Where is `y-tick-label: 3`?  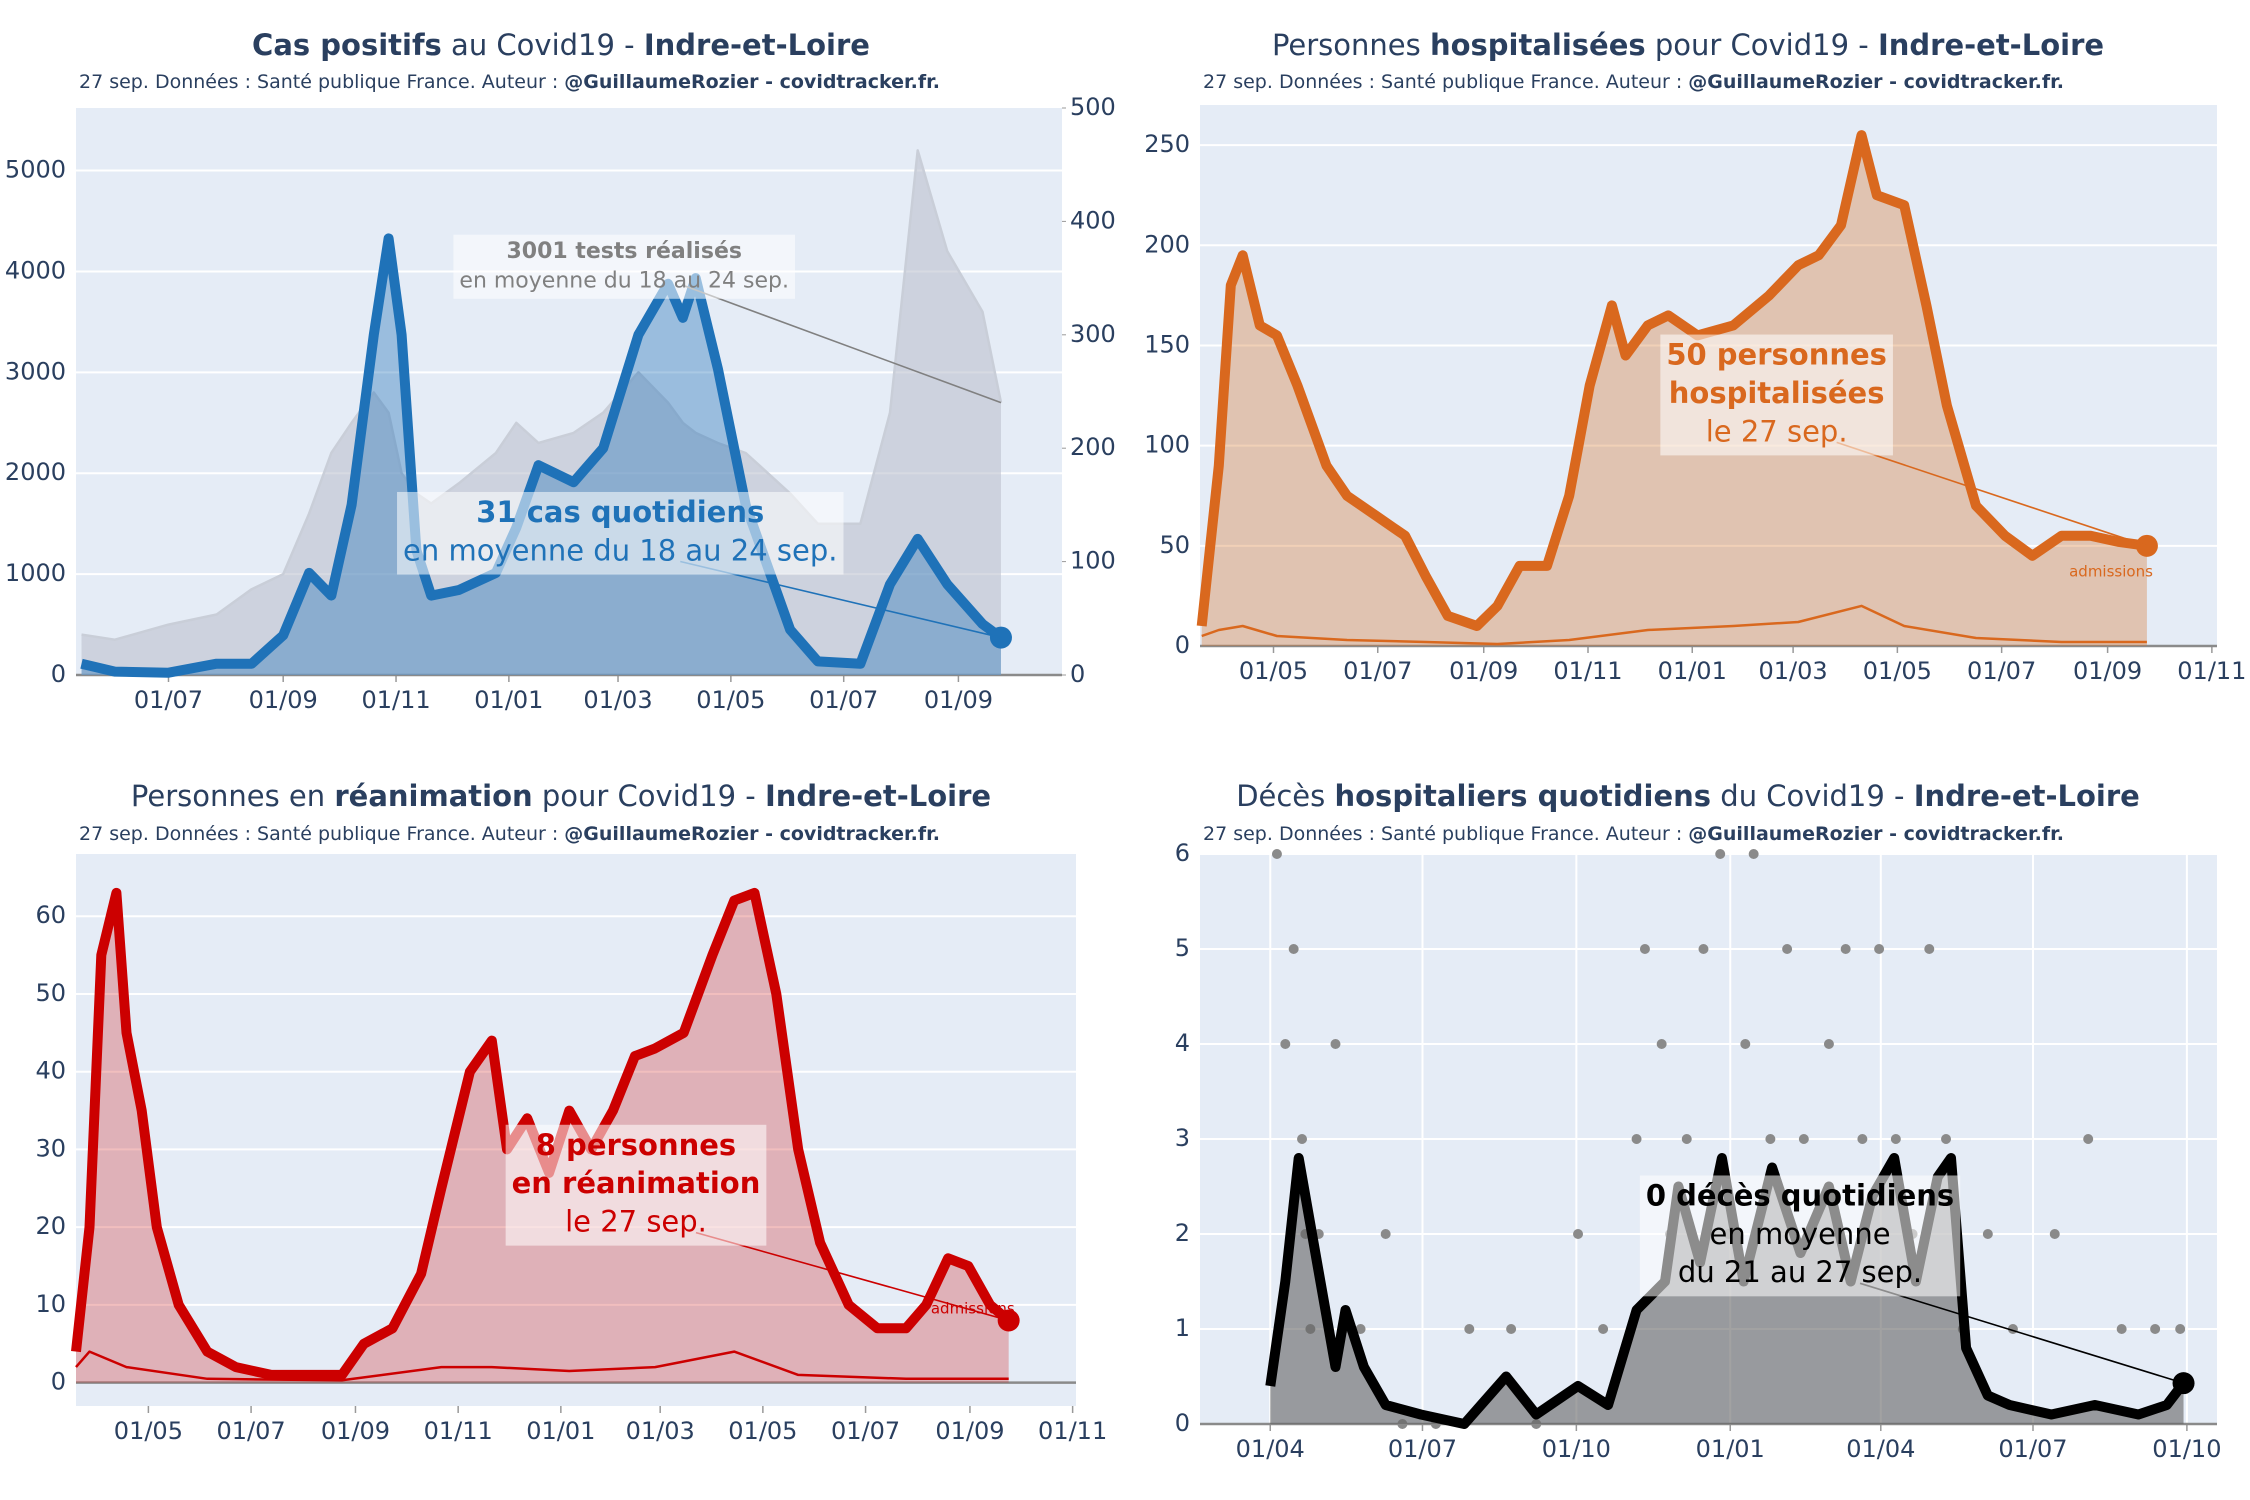 y-tick-label: 3 is located at coordinates (1182, 1138).